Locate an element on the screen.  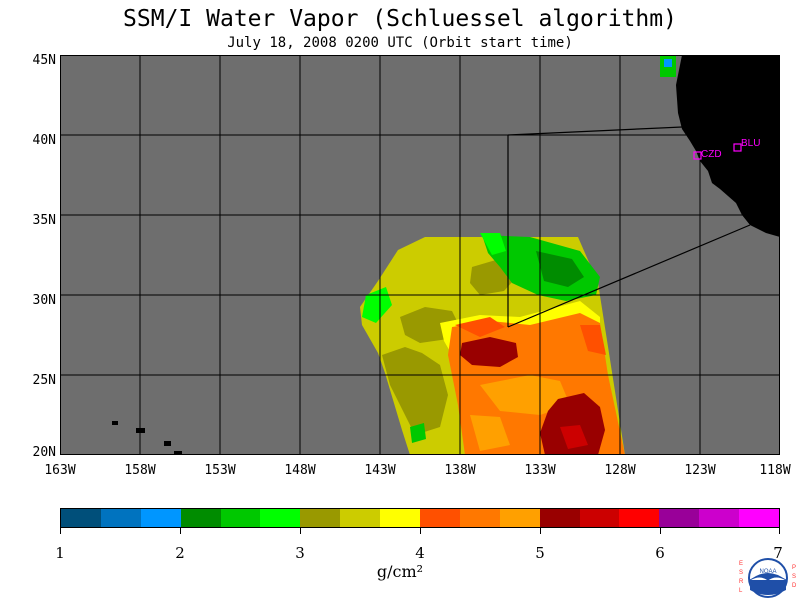
station-marker-blu is located at coordinates (737, 147).